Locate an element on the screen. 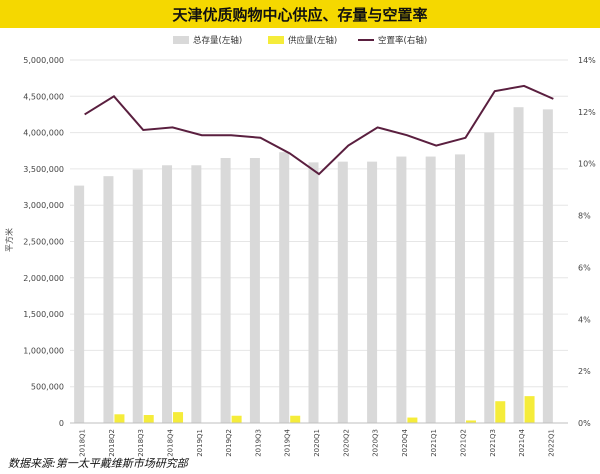  x-tick-label: 2020Q3 is located at coordinates (376, 443).